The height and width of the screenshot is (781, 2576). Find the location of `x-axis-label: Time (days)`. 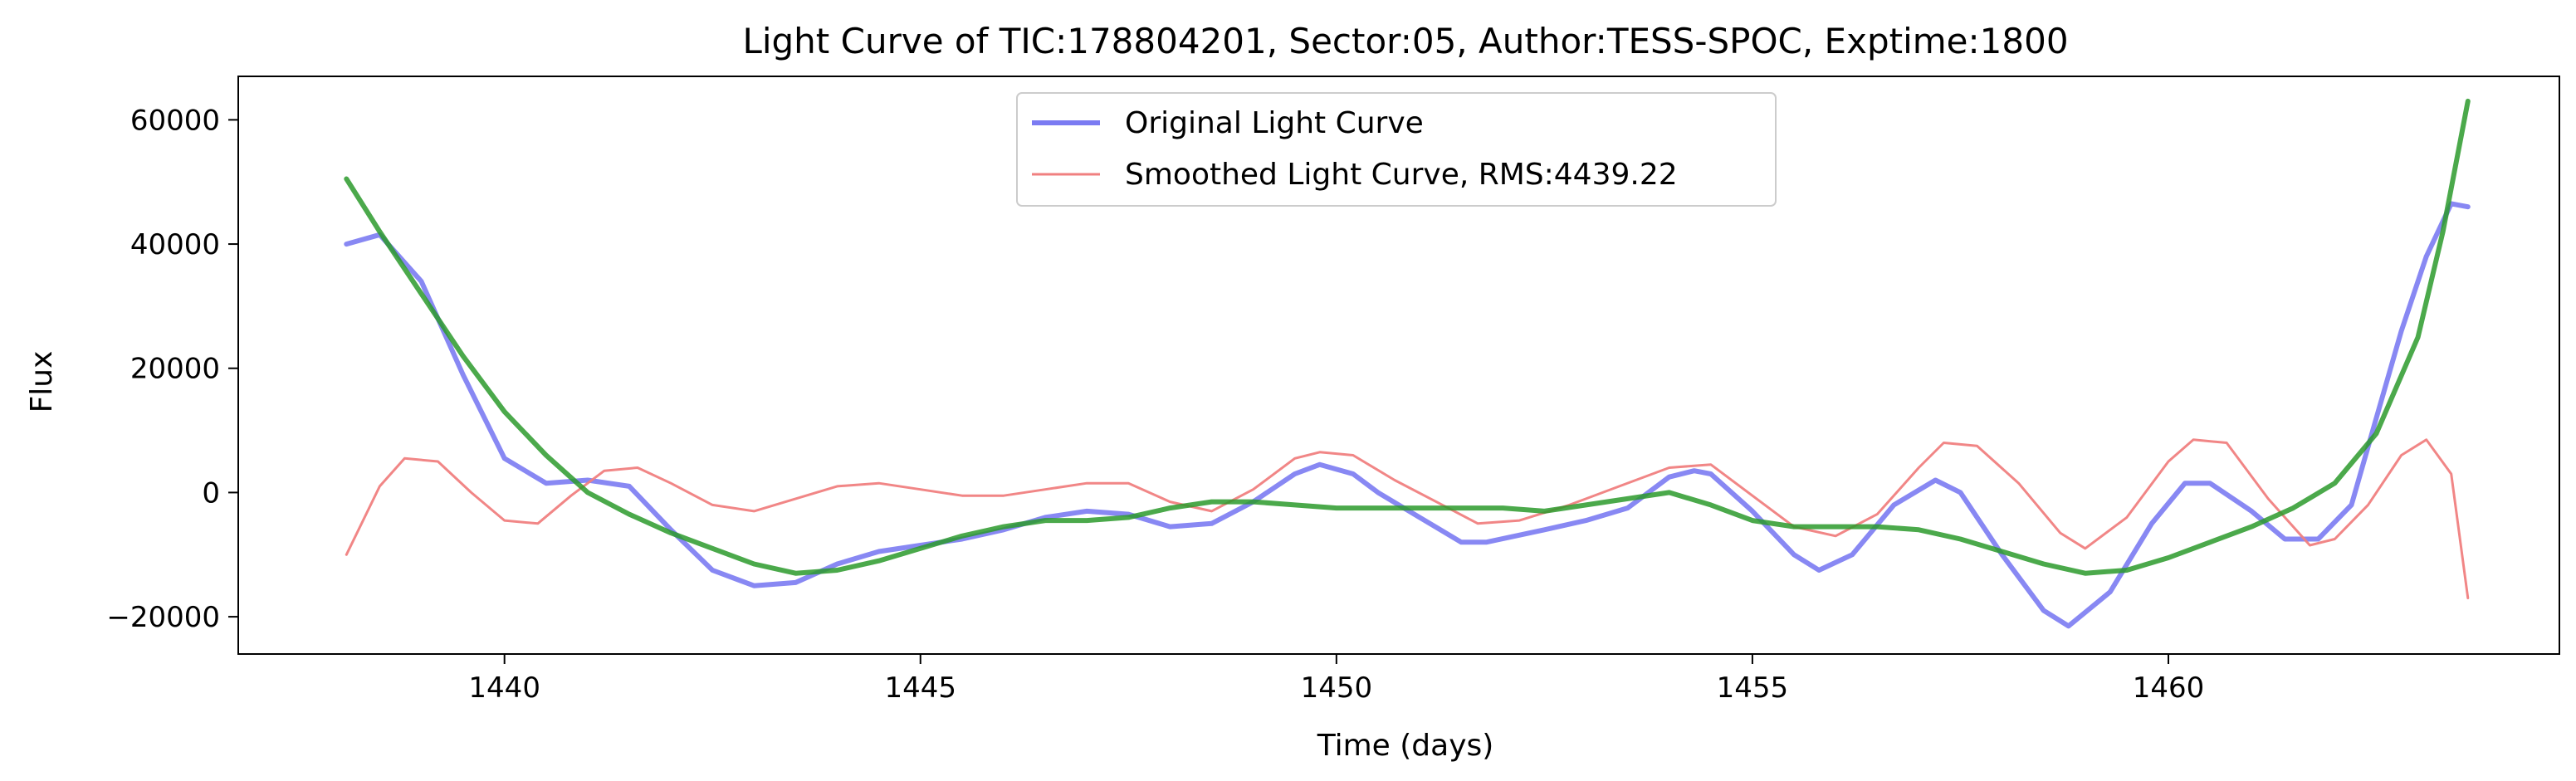

x-axis-label: Time (days) is located at coordinates (1405, 746).